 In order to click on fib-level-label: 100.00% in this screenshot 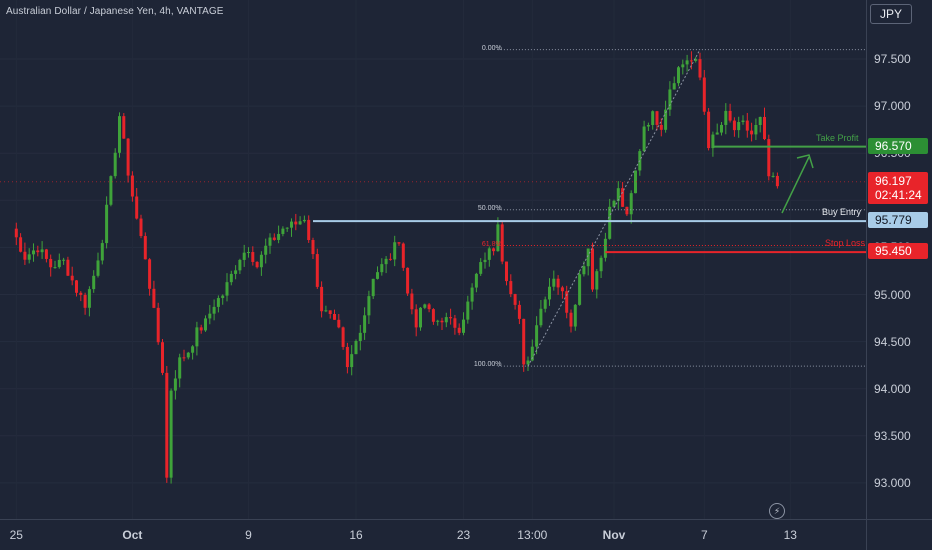, I will do `click(487, 365)`.